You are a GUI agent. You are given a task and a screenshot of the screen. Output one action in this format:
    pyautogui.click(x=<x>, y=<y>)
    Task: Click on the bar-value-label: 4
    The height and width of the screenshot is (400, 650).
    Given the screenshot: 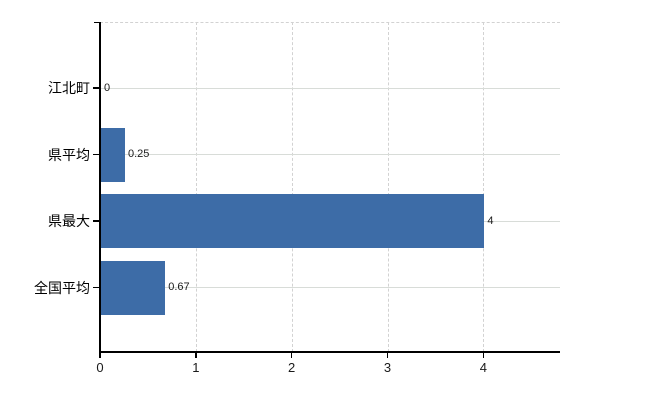 What is the action you would take?
    pyautogui.click(x=490, y=220)
    